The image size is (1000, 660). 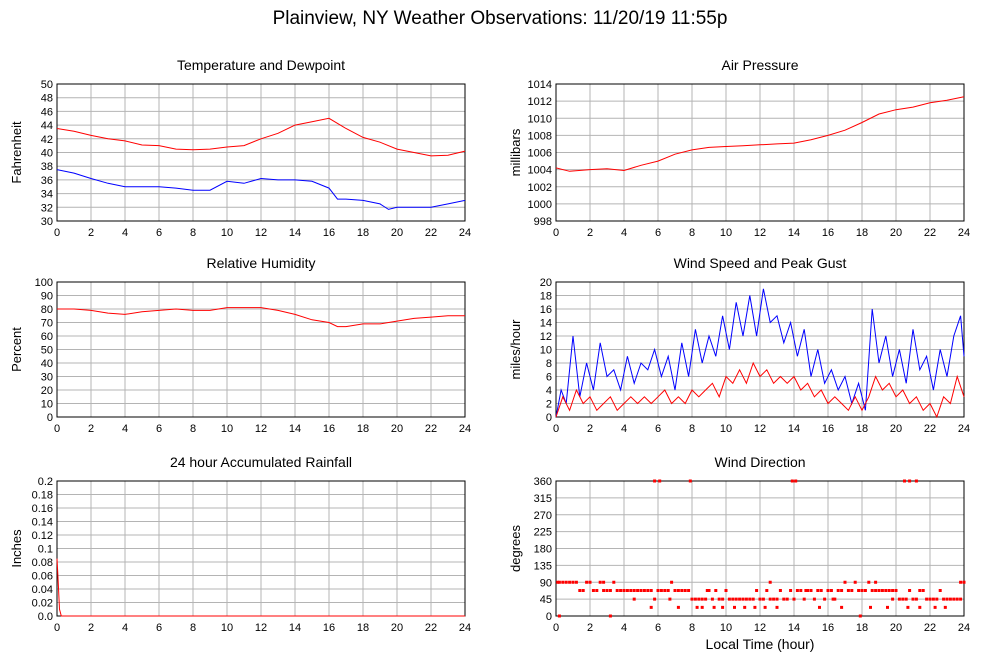 What do you see at coordinates (260, 587) in the screenshot?
I see `series-line` at bounding box center [260, 587].